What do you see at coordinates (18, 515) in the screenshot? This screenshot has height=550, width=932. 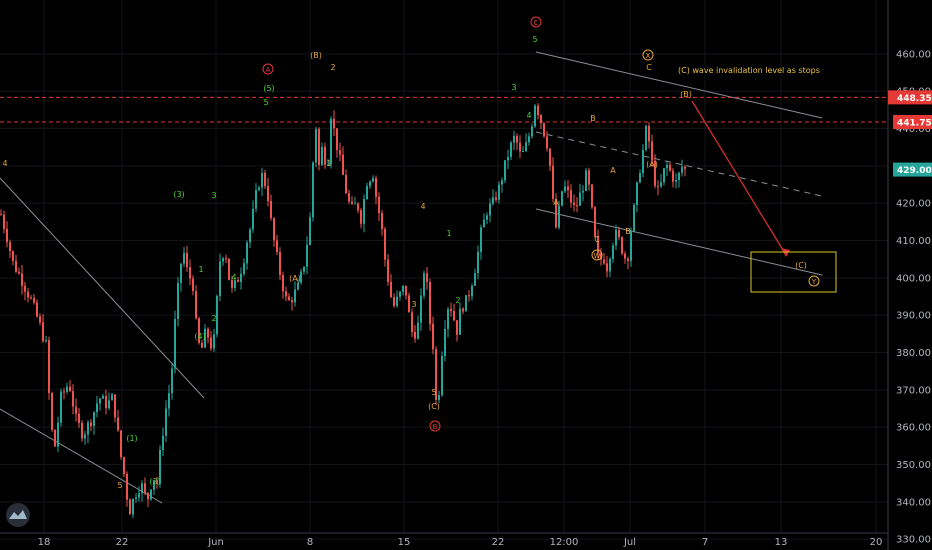 I see `tradingview-logo` at bounding box center [18, 515].